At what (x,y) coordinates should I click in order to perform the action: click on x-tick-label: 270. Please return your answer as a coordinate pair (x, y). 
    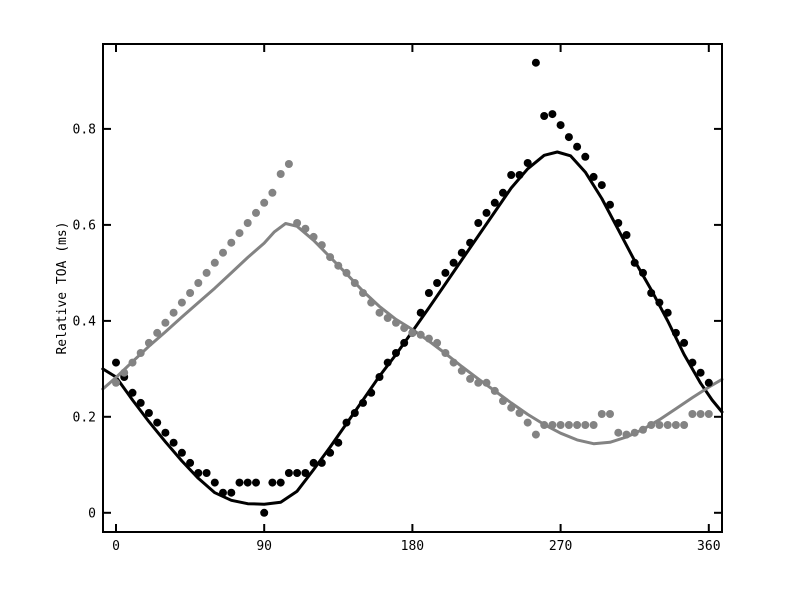
    Looking at the image, I should click on (560, 546).